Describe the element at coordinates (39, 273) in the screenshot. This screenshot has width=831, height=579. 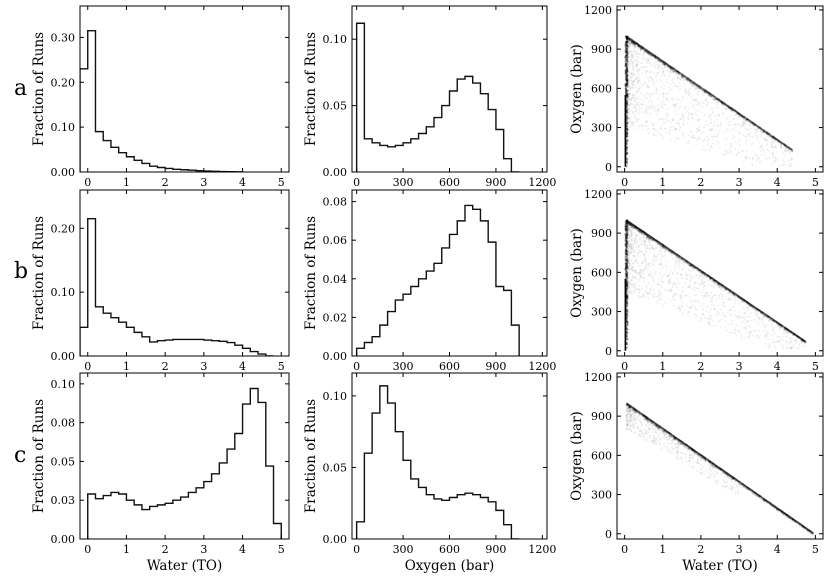
I see `y-axis-label: Fraction of Runs` at that location.